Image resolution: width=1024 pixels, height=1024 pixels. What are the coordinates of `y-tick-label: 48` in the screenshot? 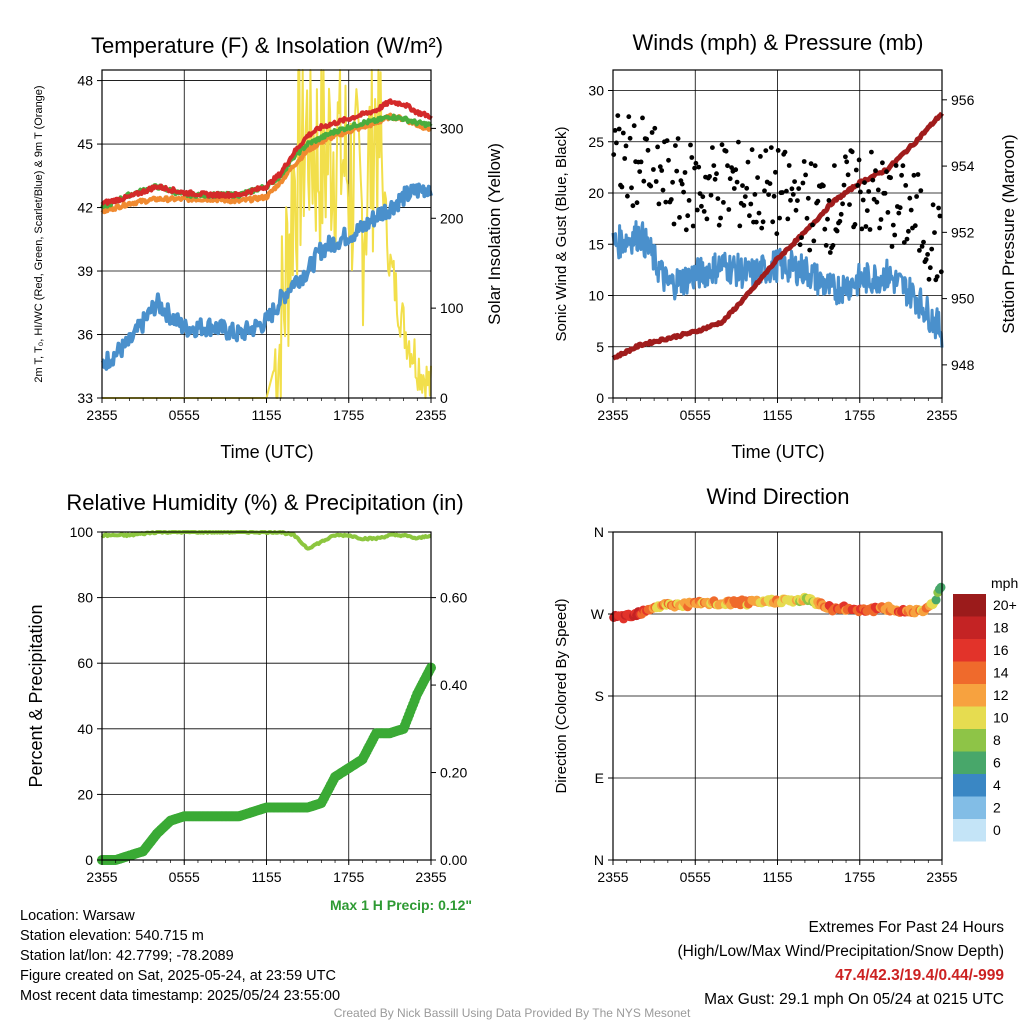 It's located at (85, 81).